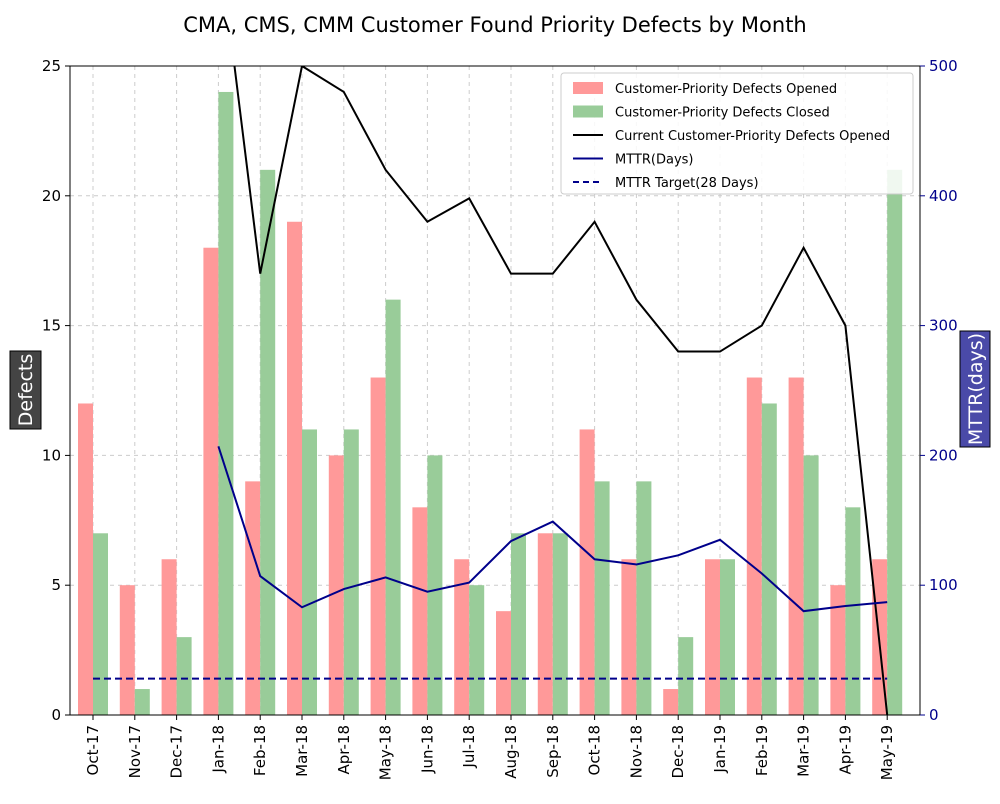 The width and height of the screenshot is (1000, 804). Describe the element at coordinates (218, 749) in the screenshot. I see `x-tick-label: Jan-18` at that location.